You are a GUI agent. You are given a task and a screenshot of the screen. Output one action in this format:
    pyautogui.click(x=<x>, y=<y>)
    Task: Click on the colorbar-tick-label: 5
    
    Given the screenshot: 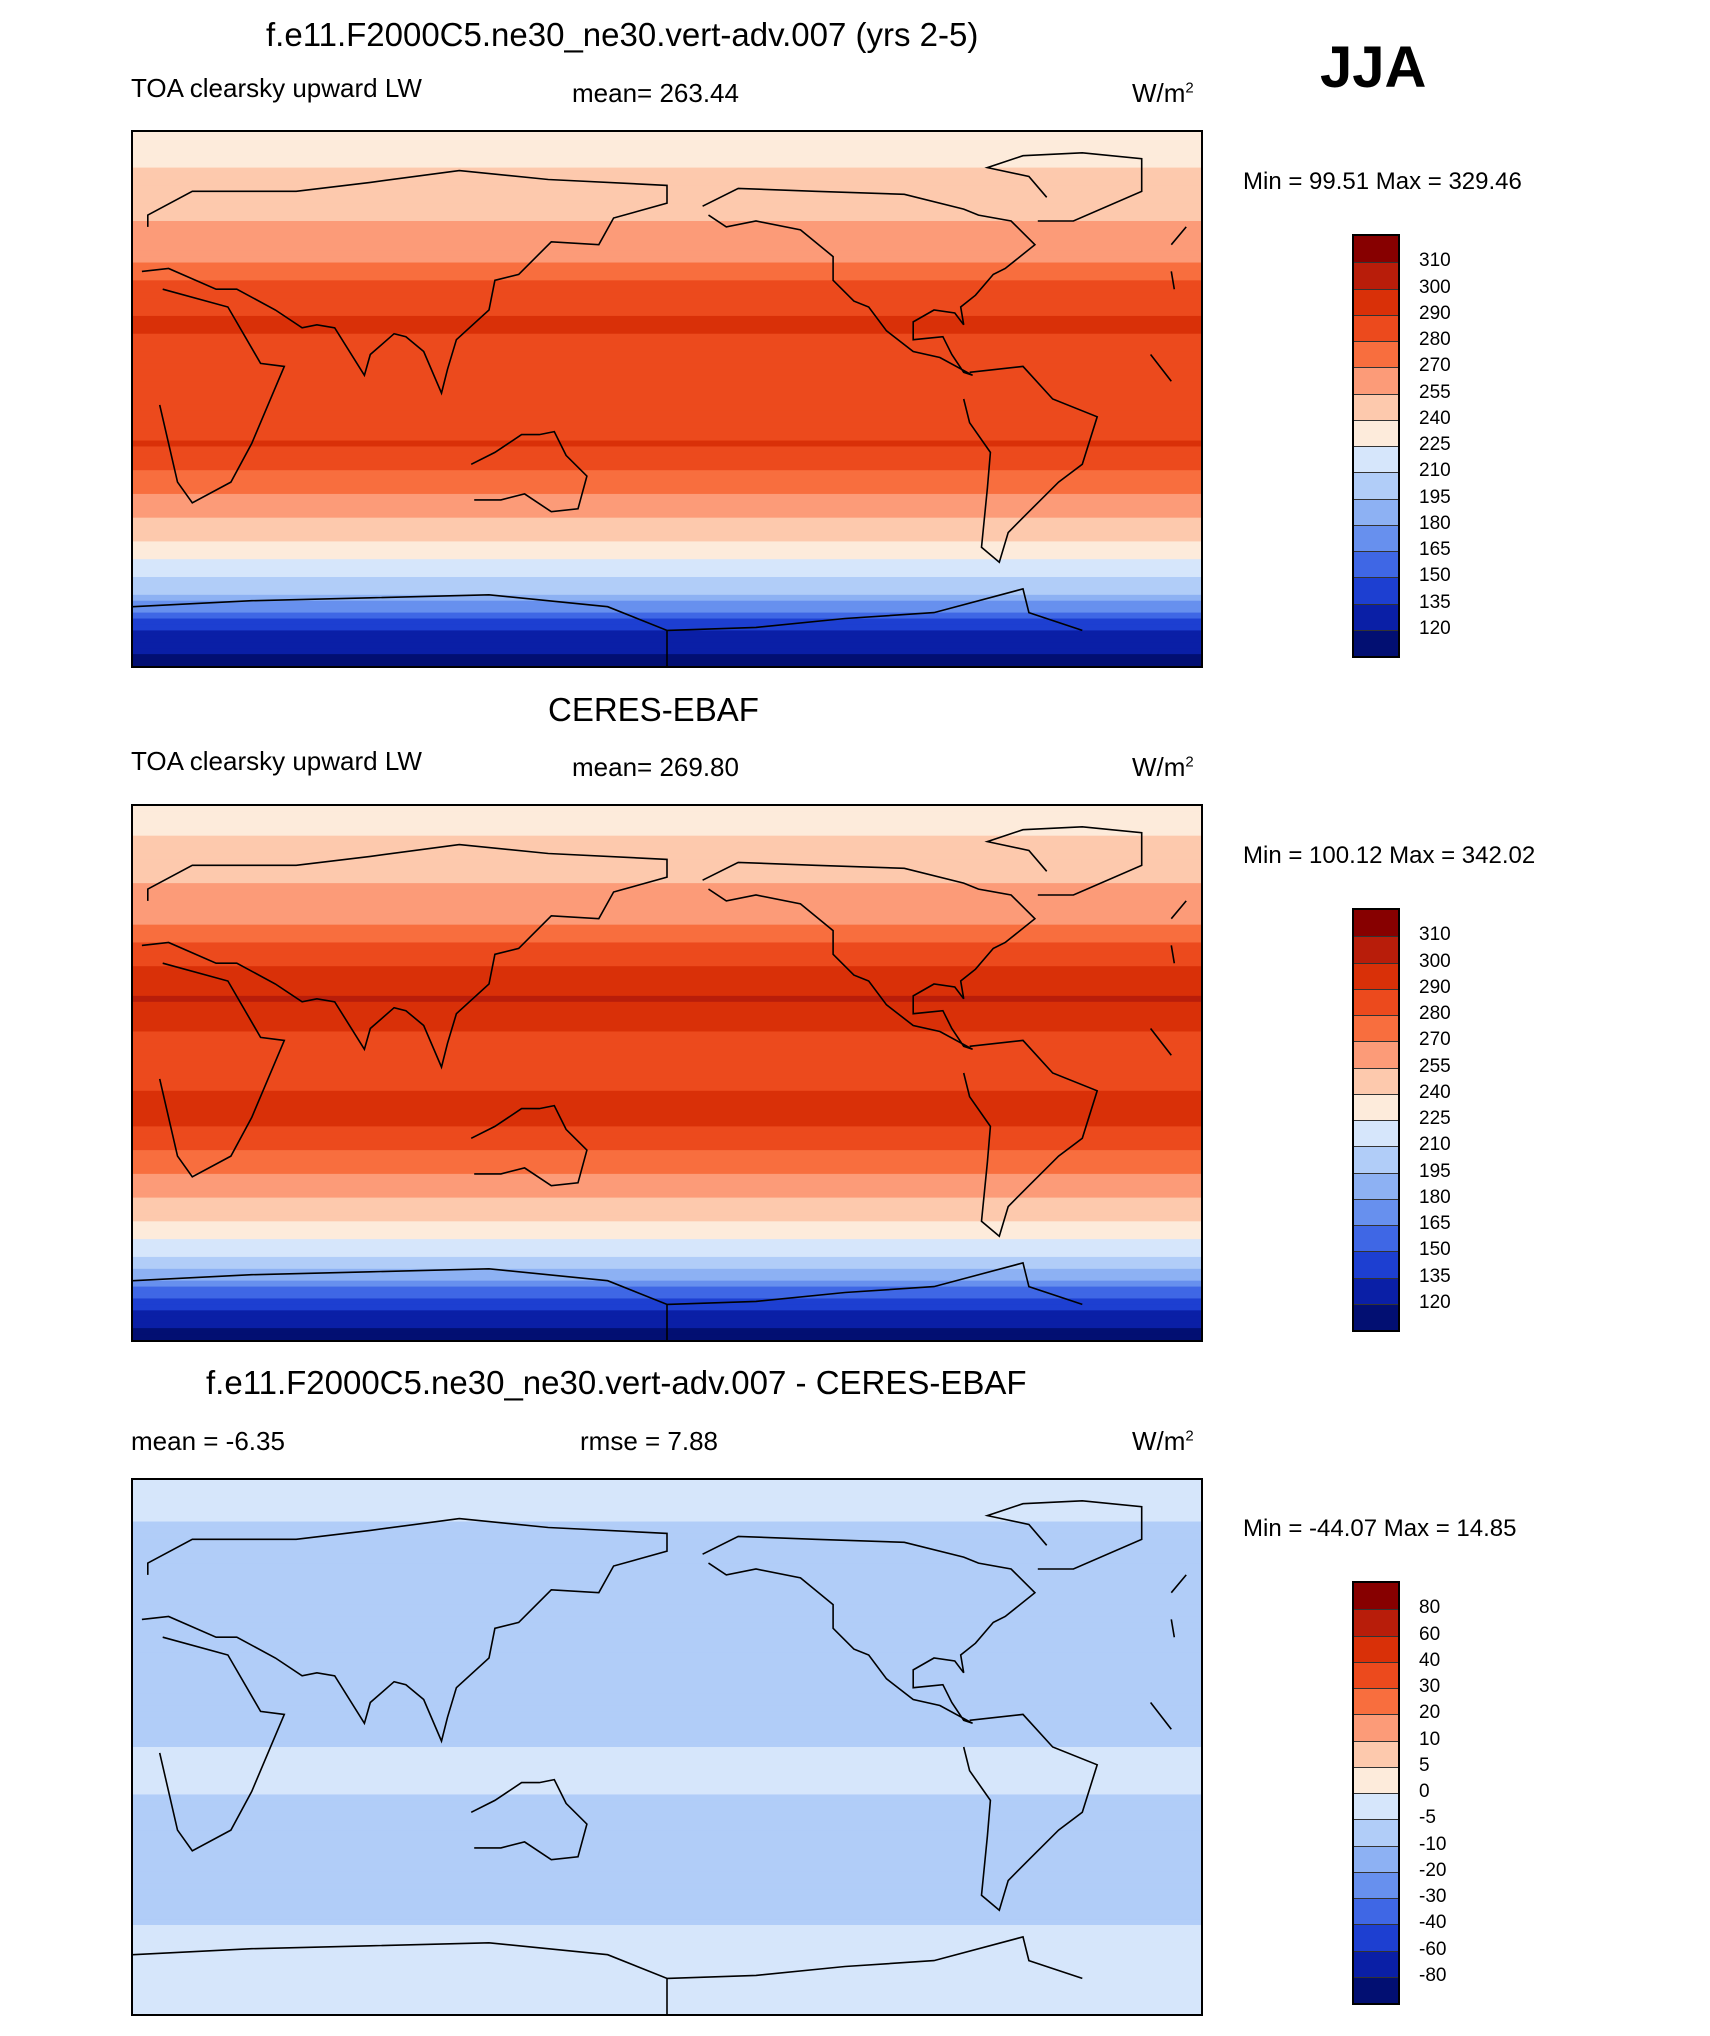 What is the action you would take?
    pyautogui.click(x=1424, y=1765)
    